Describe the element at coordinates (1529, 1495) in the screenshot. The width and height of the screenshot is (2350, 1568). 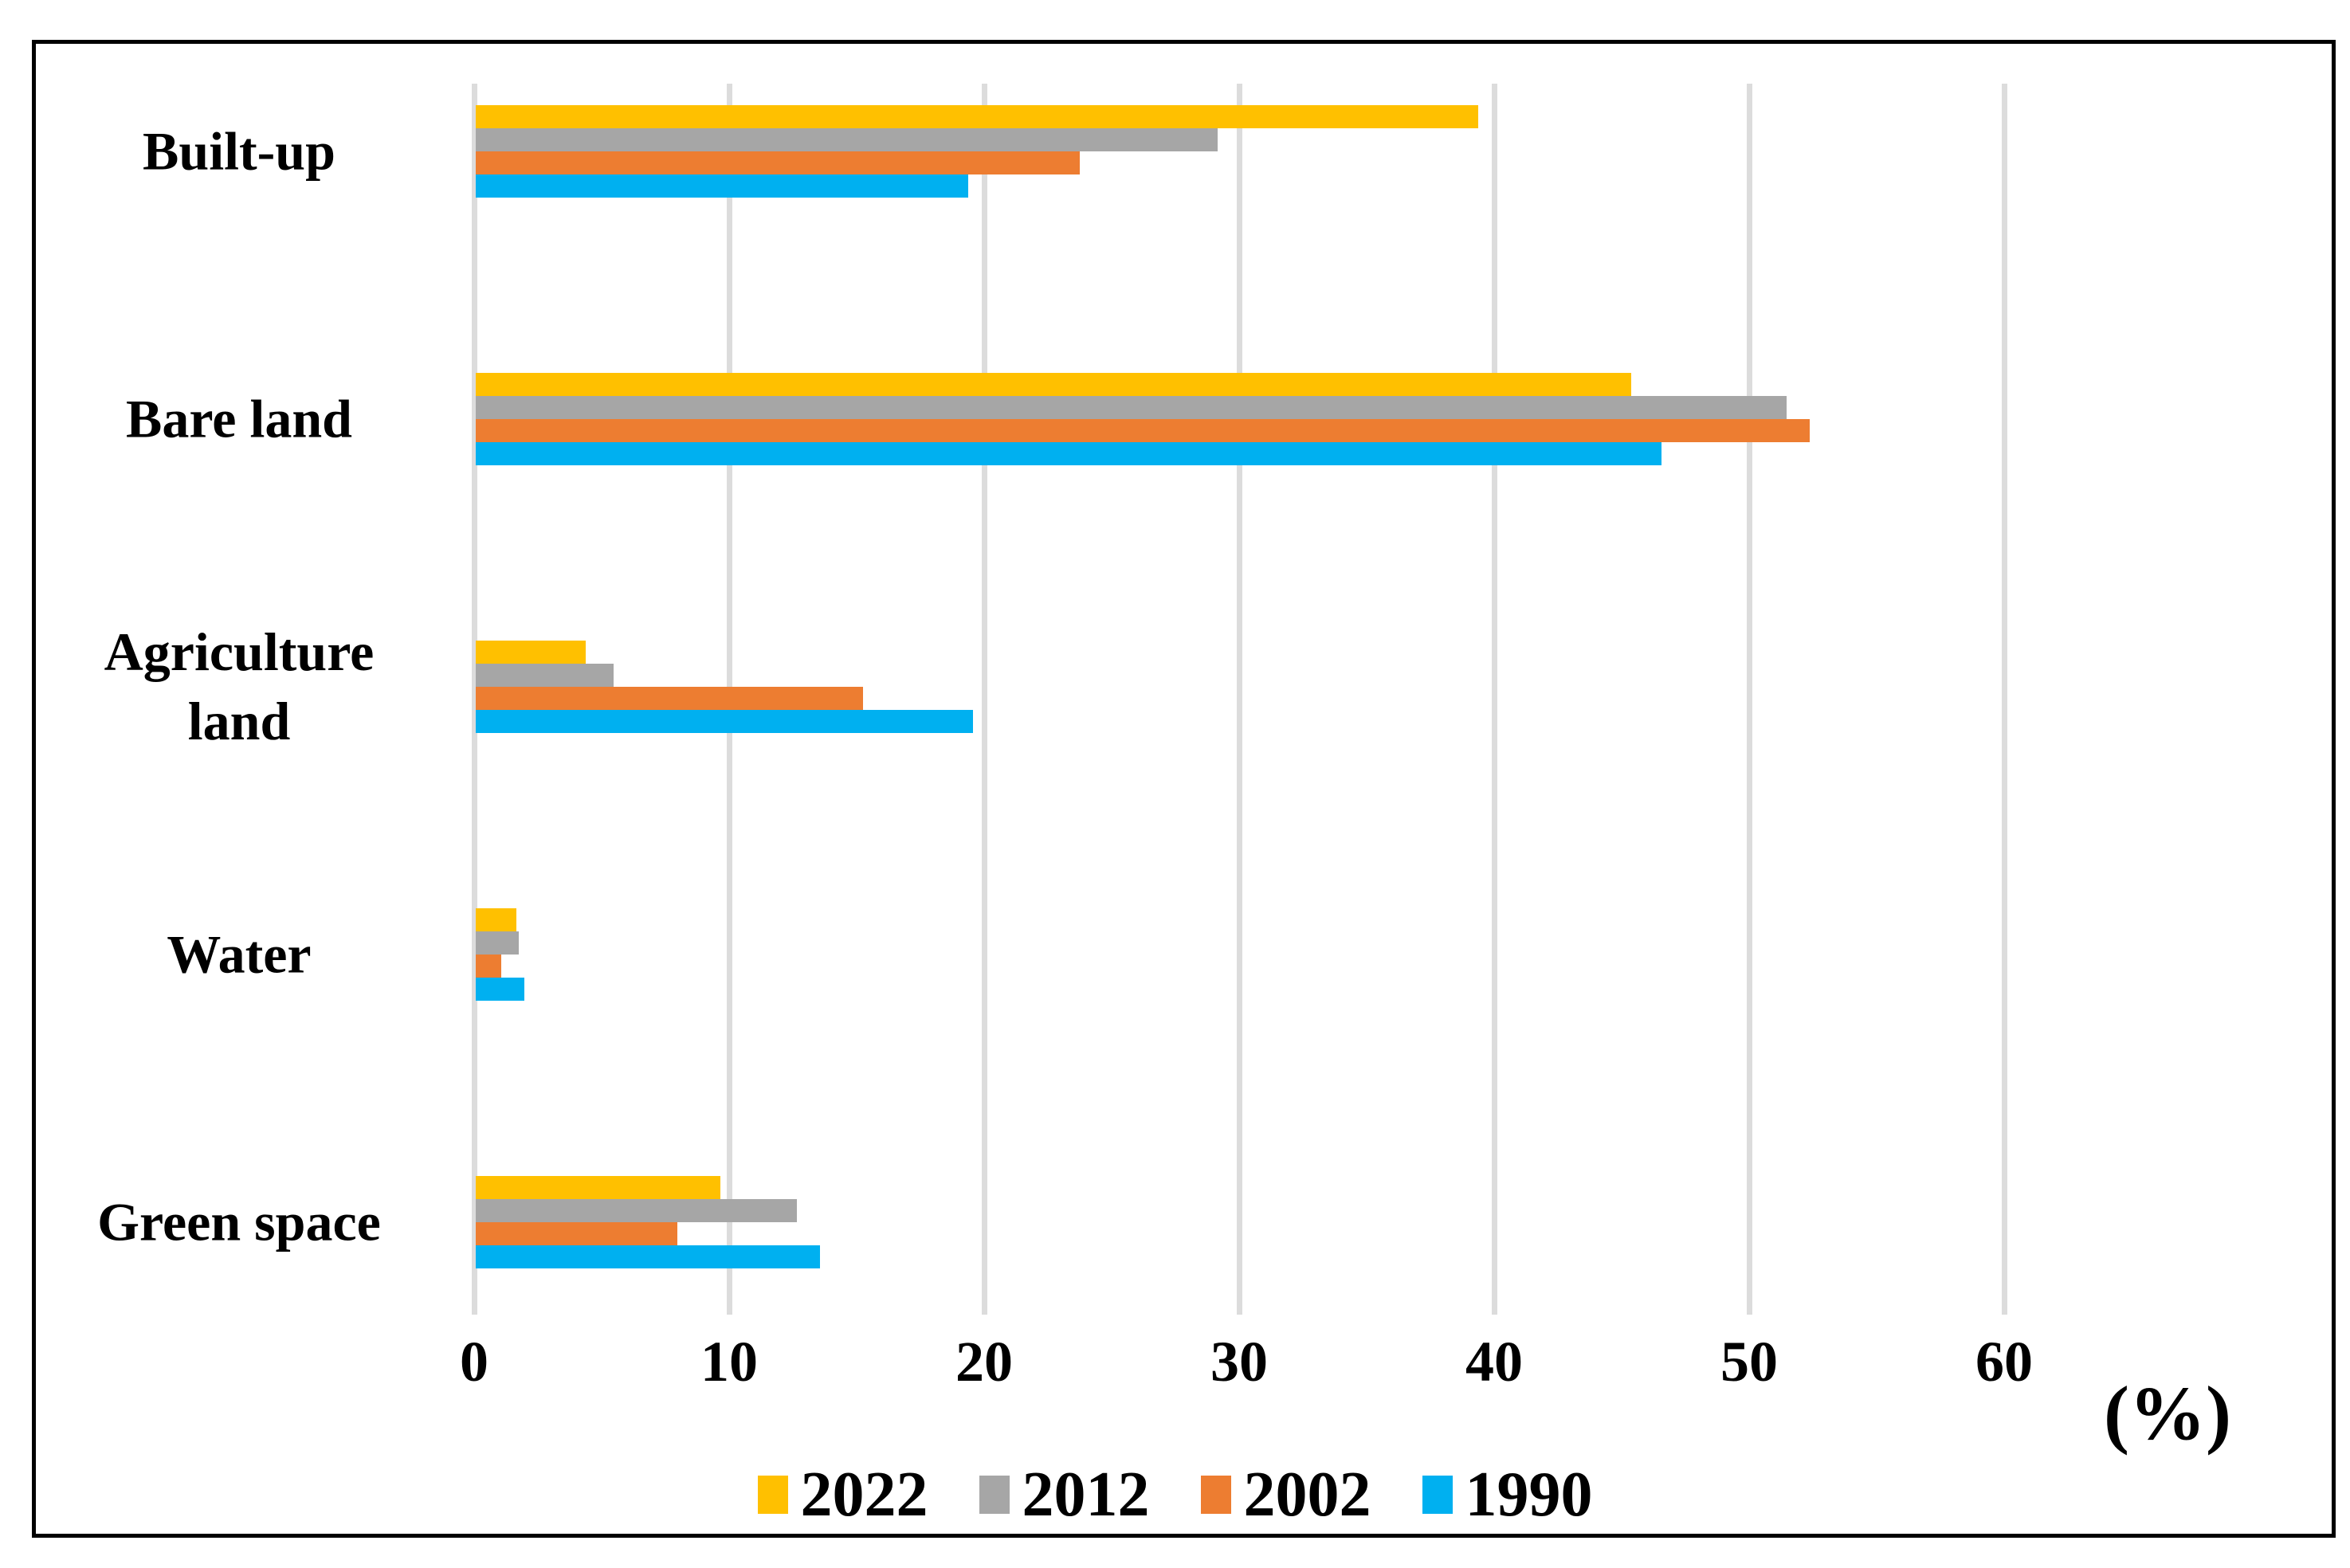
I see `legend-label: 1990` at that location.